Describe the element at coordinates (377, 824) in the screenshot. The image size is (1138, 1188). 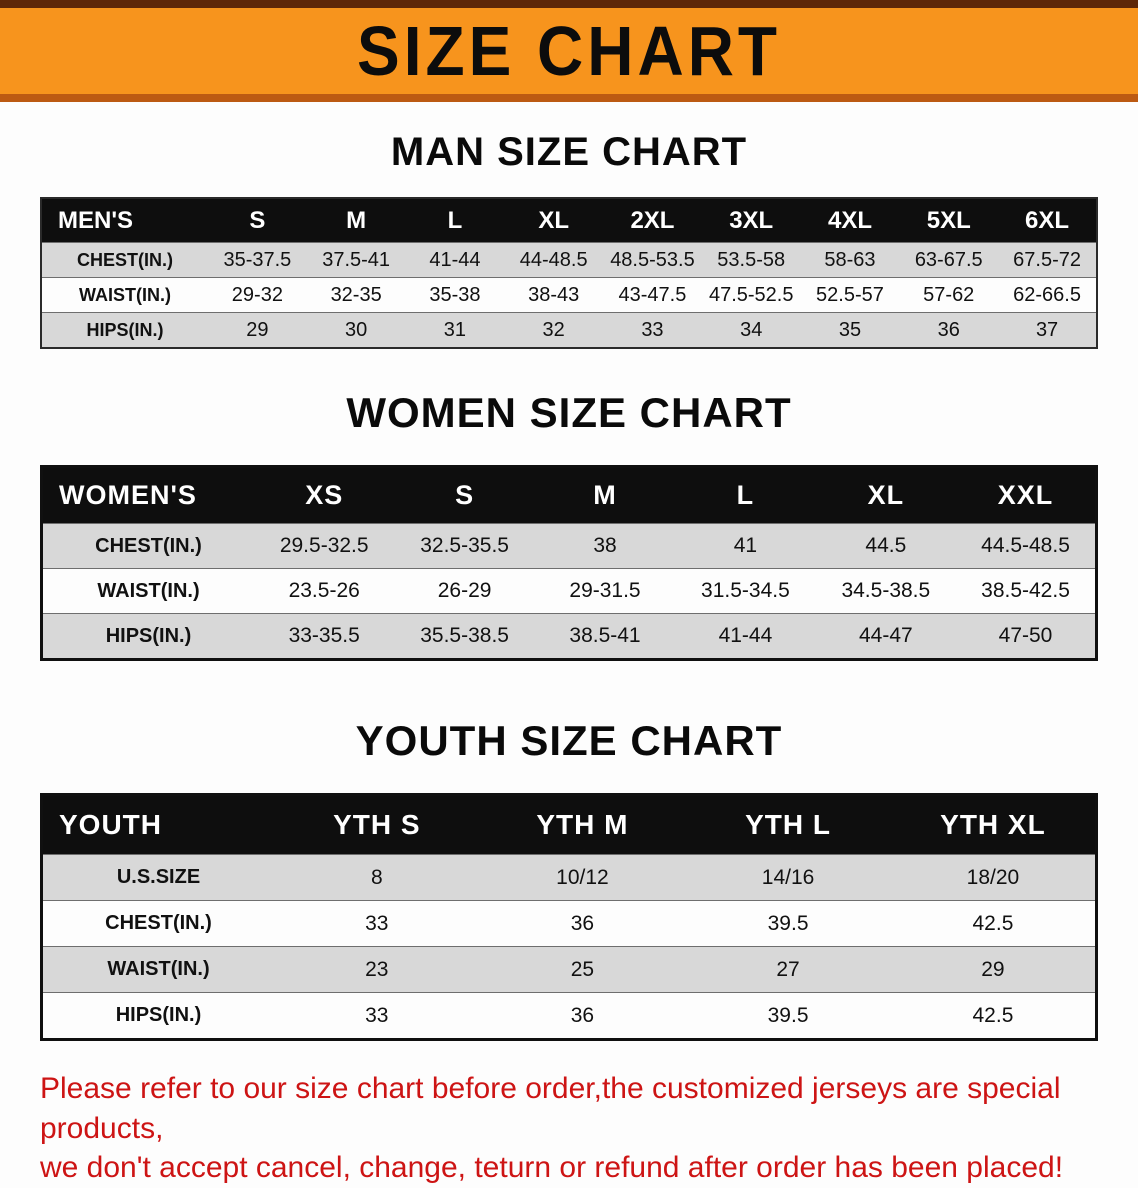
I see `size-column-header: YTH S` at that location.